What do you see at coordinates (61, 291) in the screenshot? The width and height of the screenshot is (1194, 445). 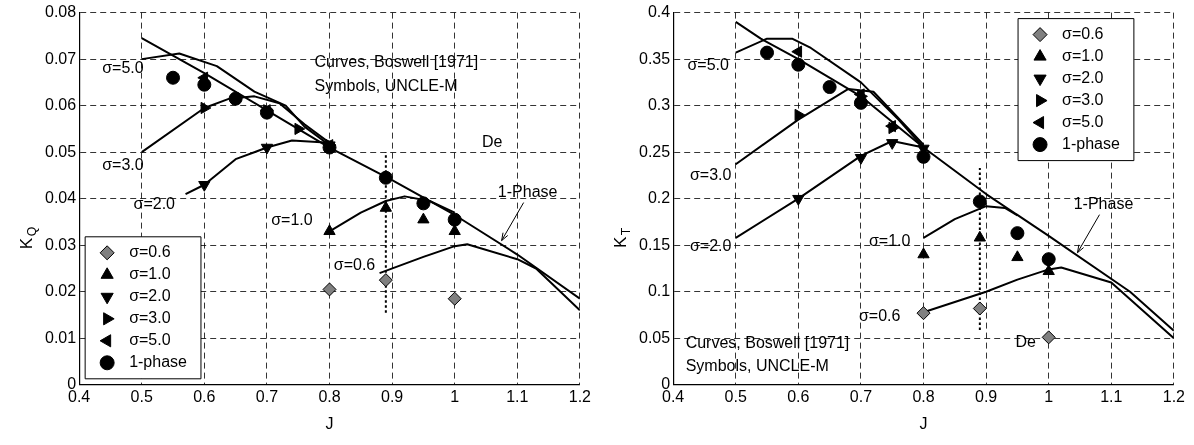 I see `y-tick-label: 0.02` at bounding box center [61, 291].